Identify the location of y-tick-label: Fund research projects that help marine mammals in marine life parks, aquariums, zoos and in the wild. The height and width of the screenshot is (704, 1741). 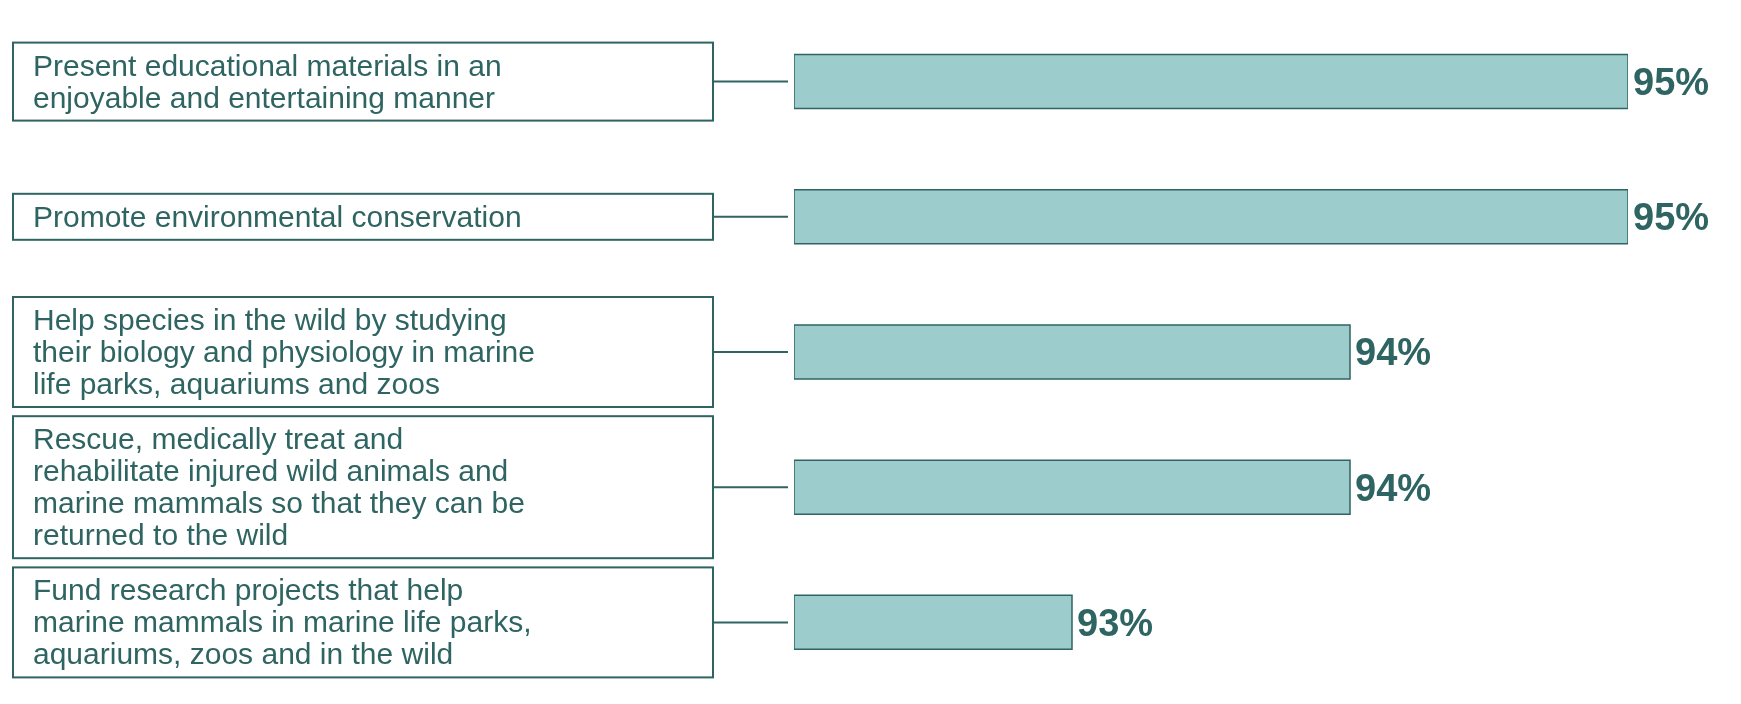
(282, 622).